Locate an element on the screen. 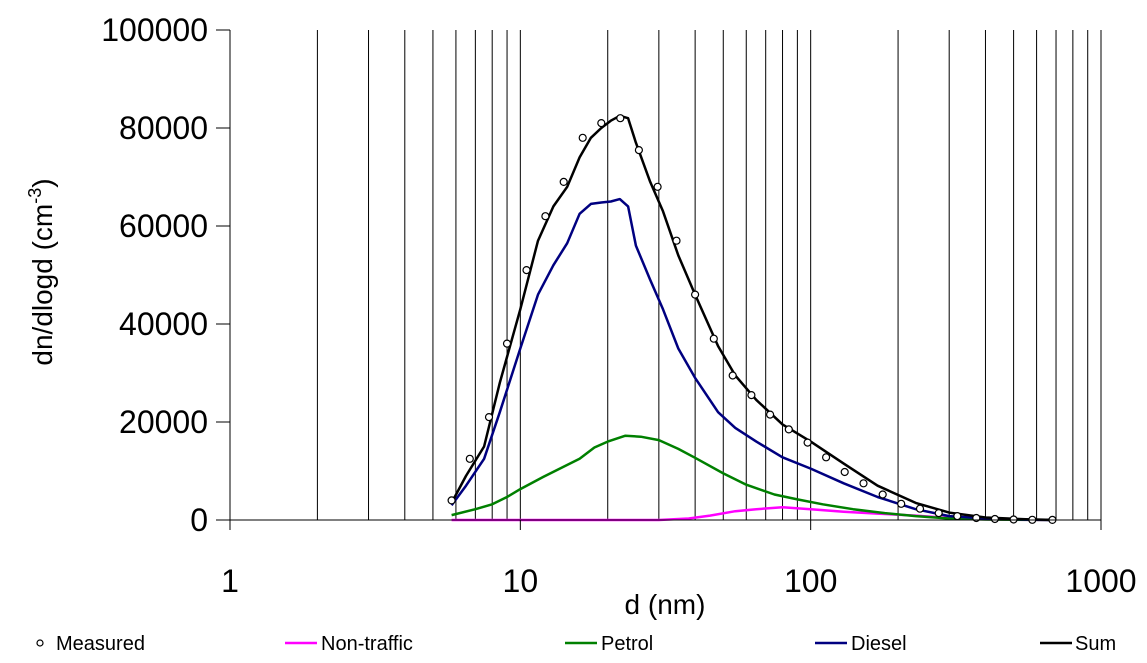  y-axis-label: dn/dlogd (cm-3) is located at coordinates (41, 271).